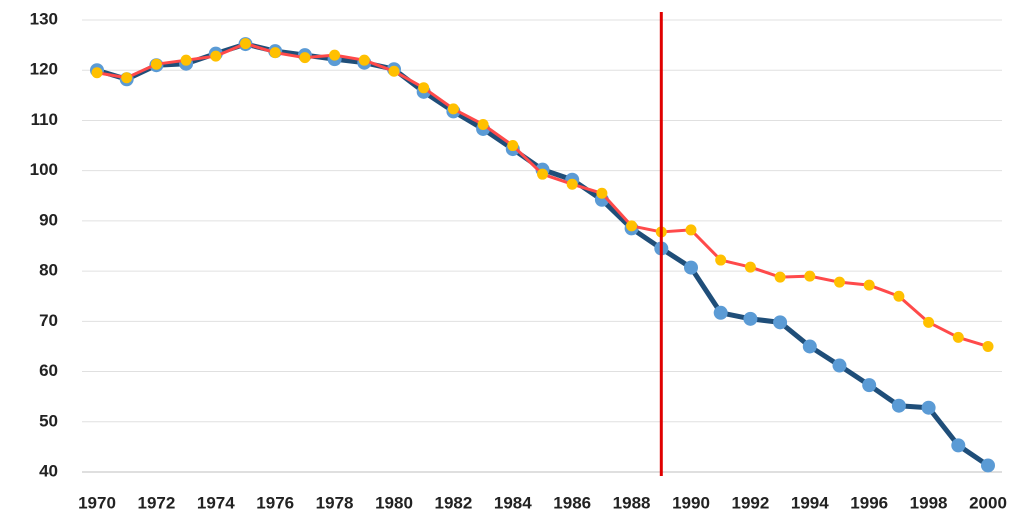  I want to click on x-tick-label: 1994, so click(810, 502).